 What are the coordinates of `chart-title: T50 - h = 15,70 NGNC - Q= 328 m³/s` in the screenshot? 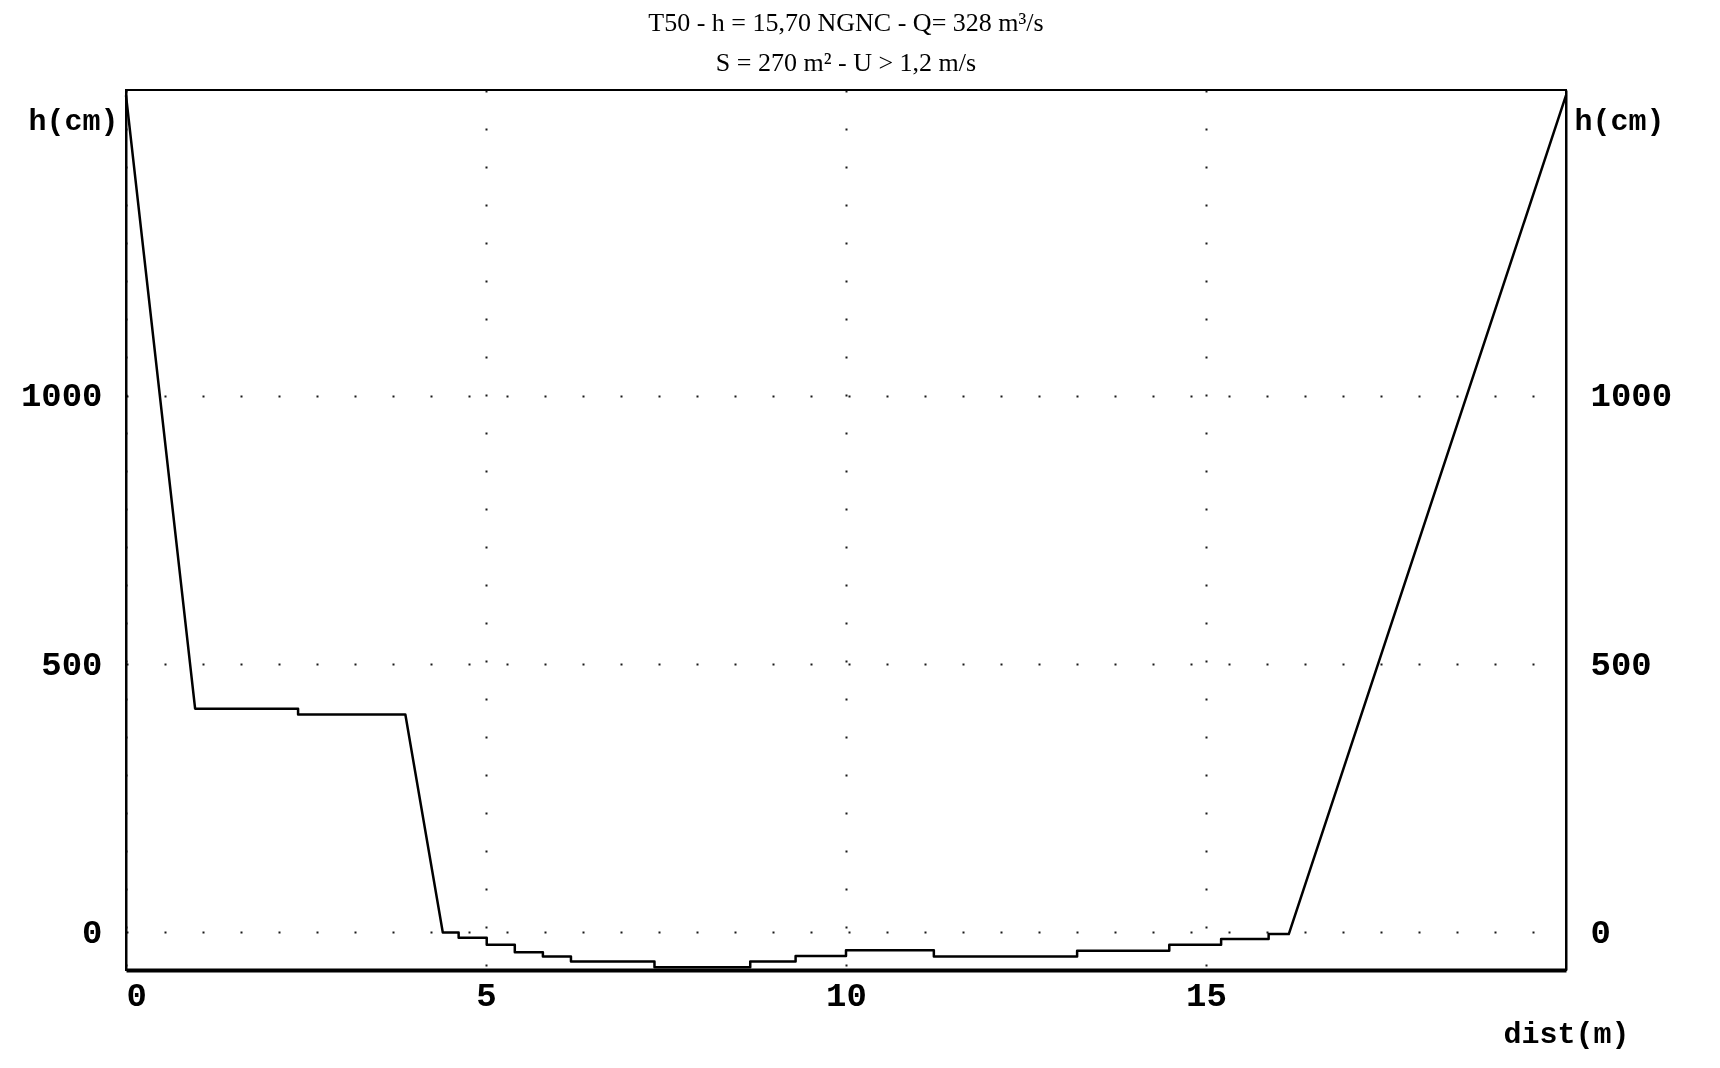 It's located at (846, 22).